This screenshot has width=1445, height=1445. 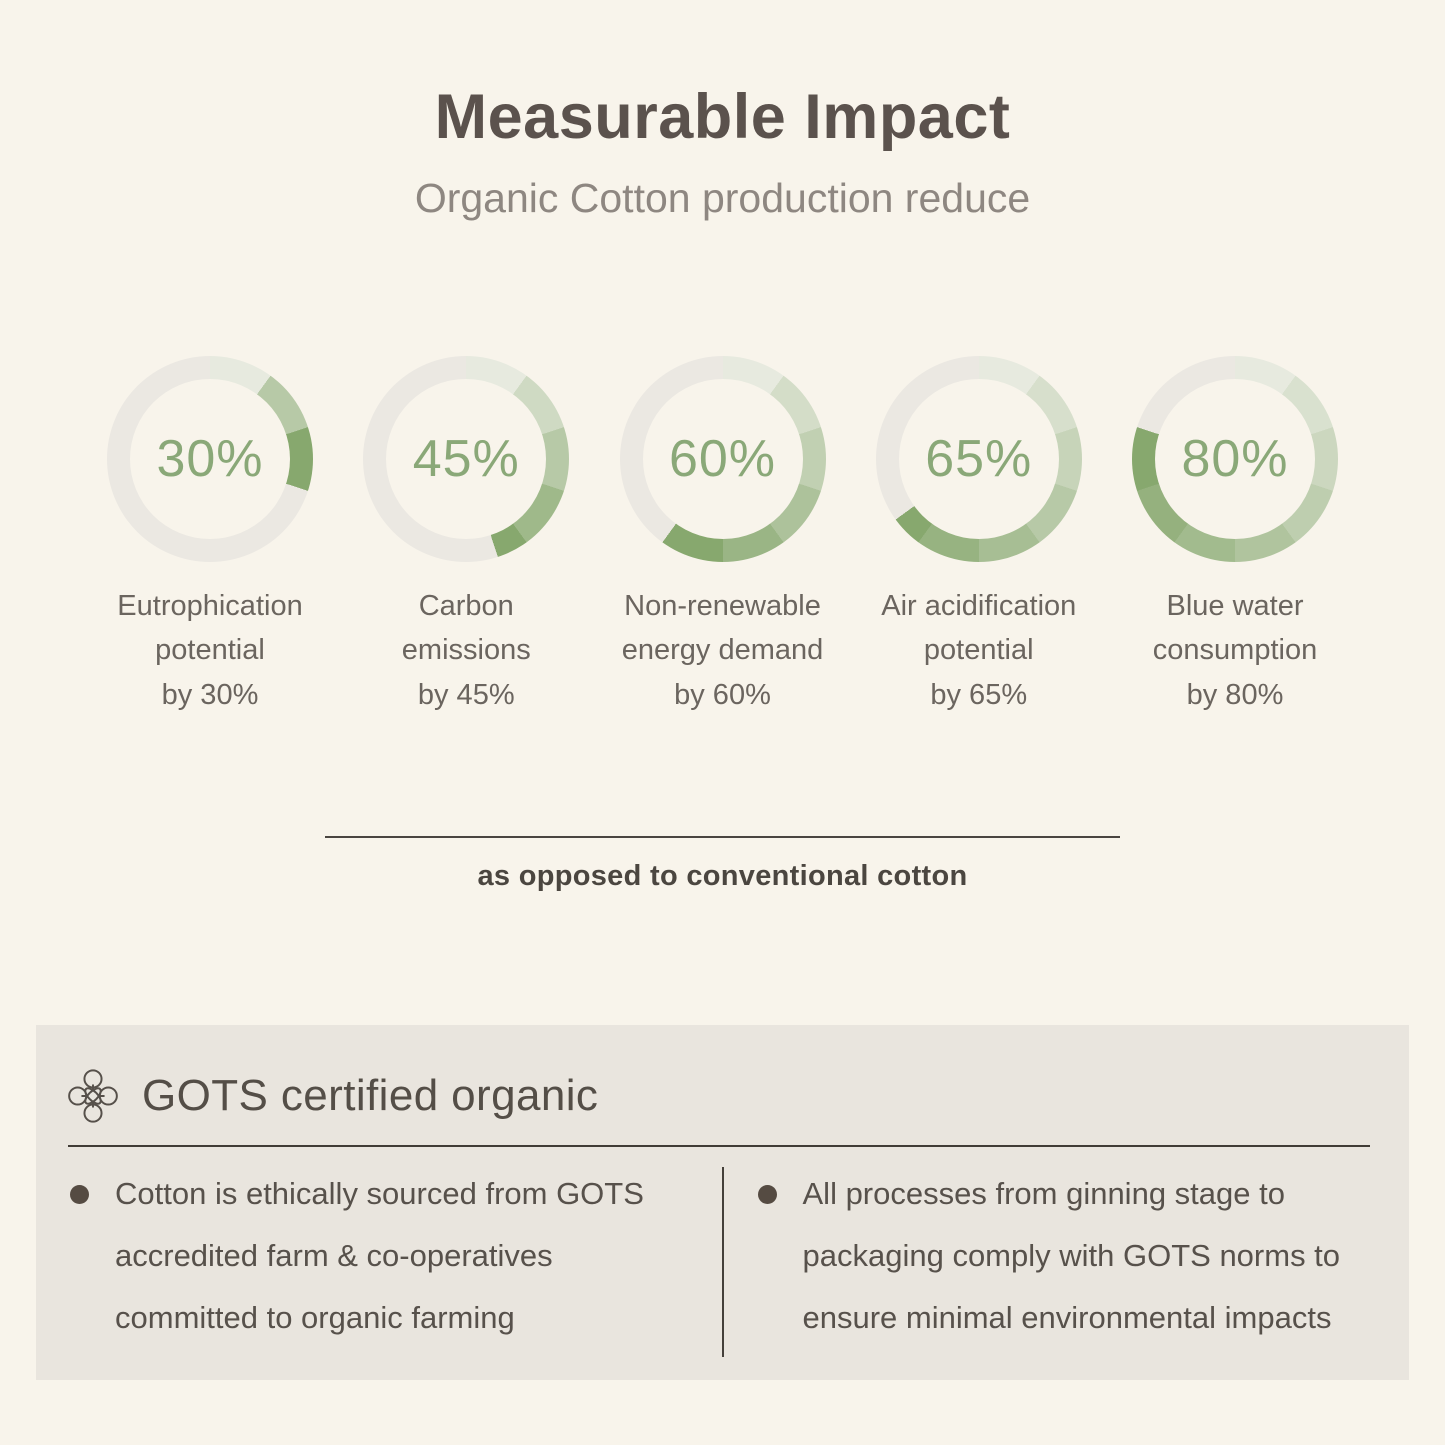 I want to click on caption-line: by 30%, so click(x=210, y=695).